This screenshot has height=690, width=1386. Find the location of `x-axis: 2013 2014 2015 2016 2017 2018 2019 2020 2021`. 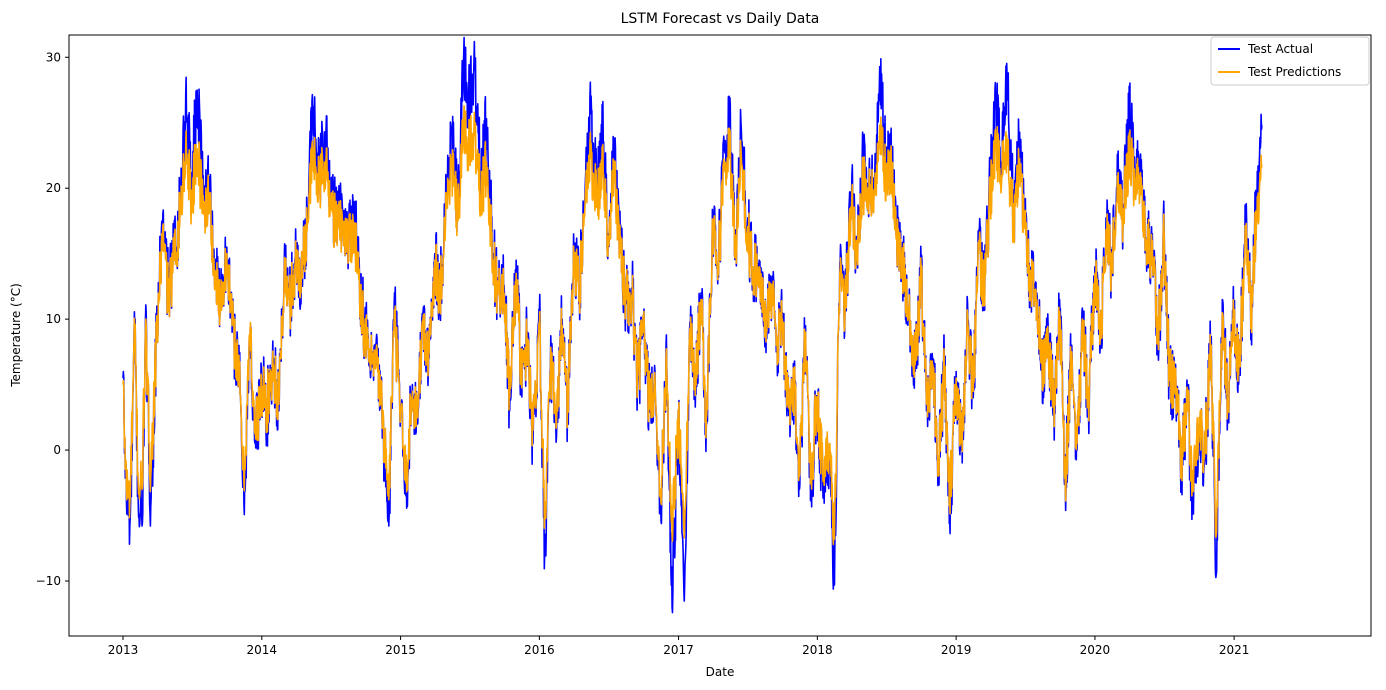

x-axis: 2013 2014 2015 2016 2017 2018 2019 2020 2021 is located at coordinates (679, 646).